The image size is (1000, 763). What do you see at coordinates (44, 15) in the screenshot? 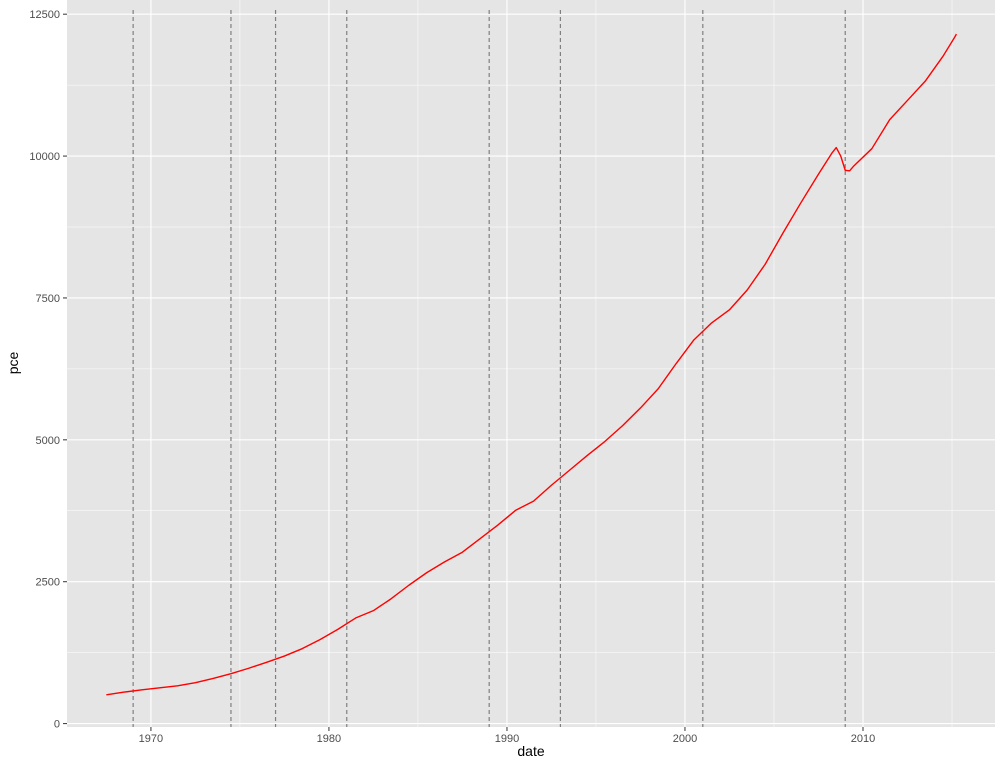
I see `y-tick-label: 12500` at bounding box center [44, 15].